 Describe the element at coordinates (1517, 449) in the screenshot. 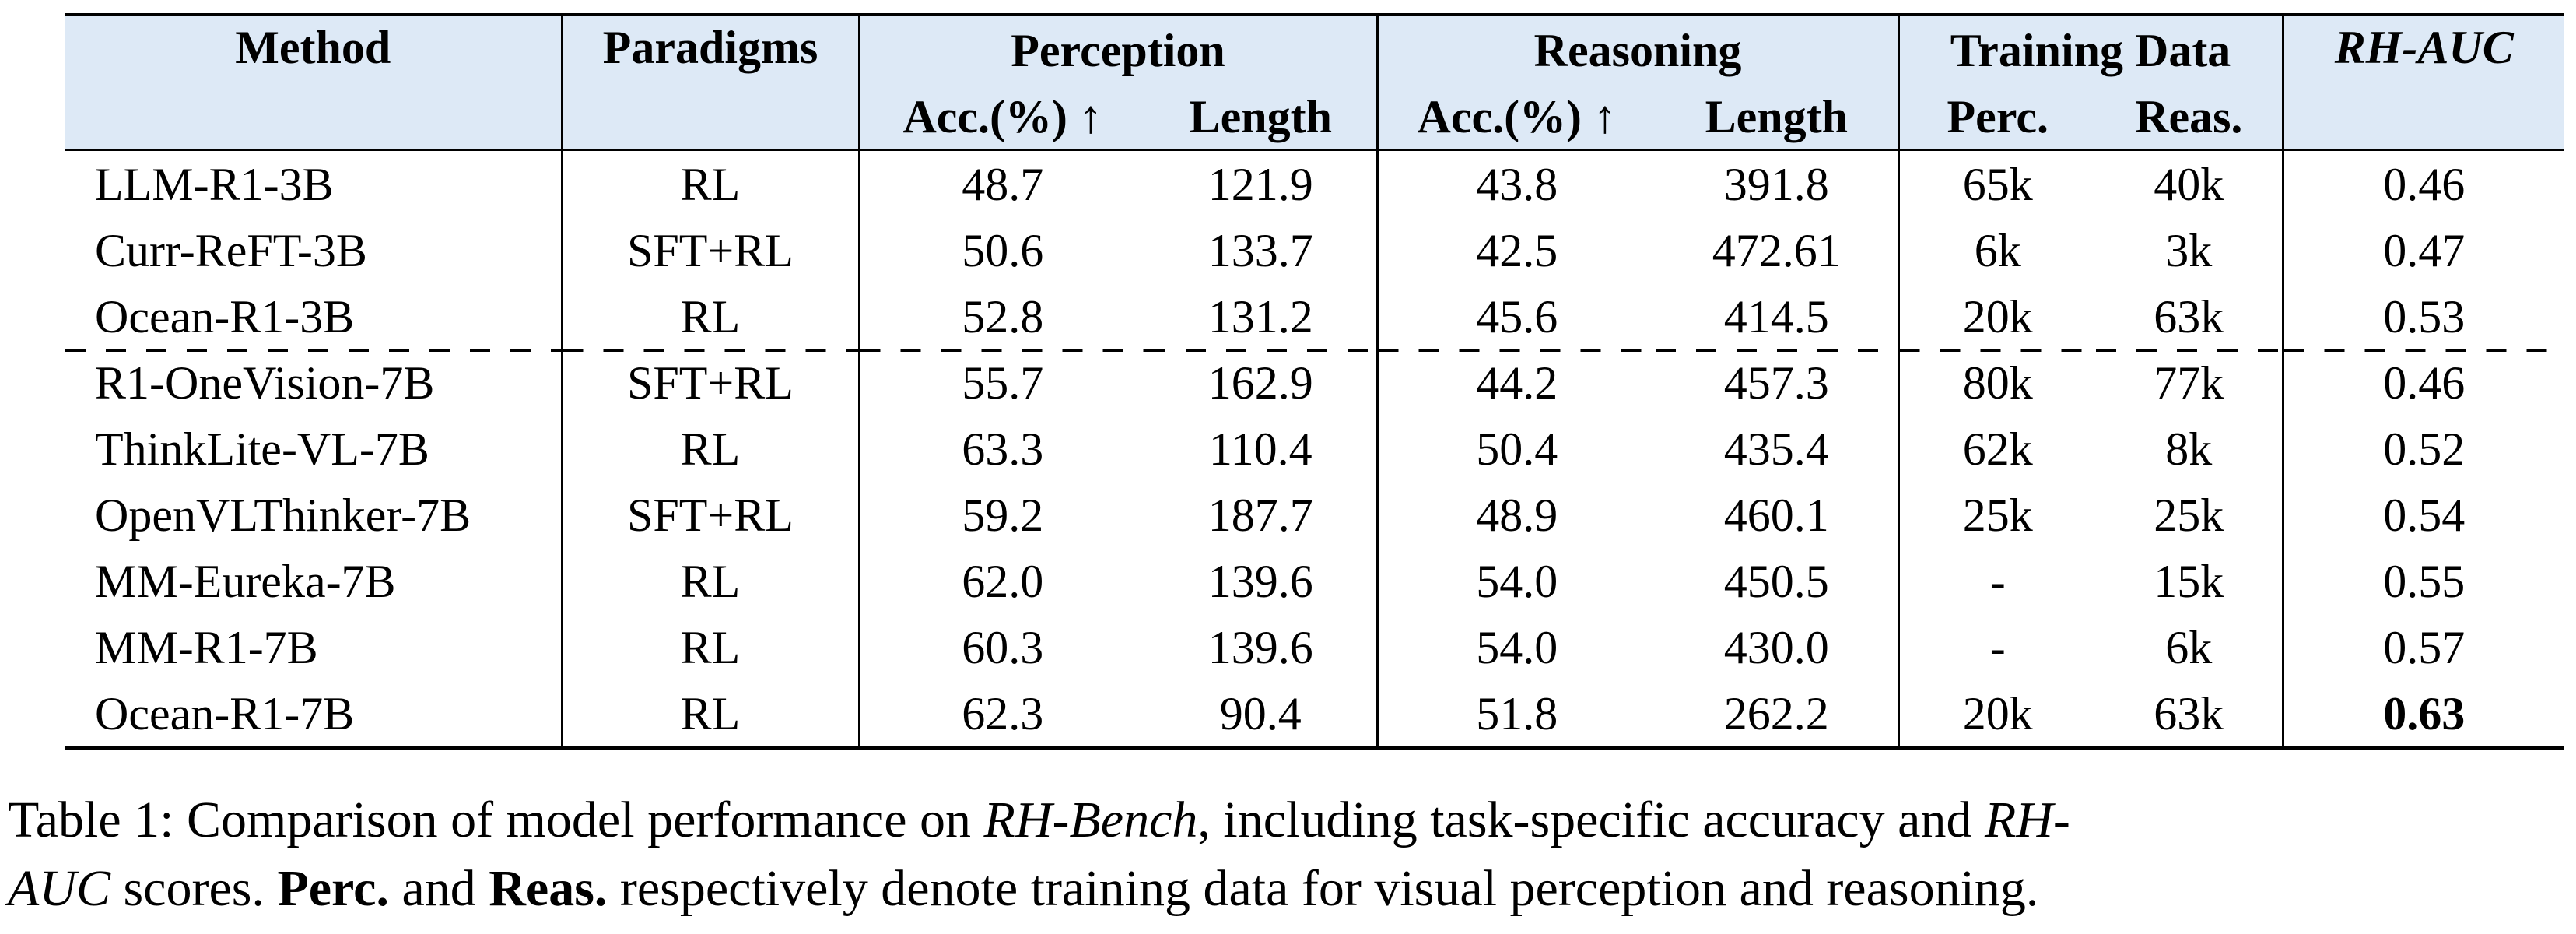

I see `cell-reasoning-acc: 50.4` at that location.